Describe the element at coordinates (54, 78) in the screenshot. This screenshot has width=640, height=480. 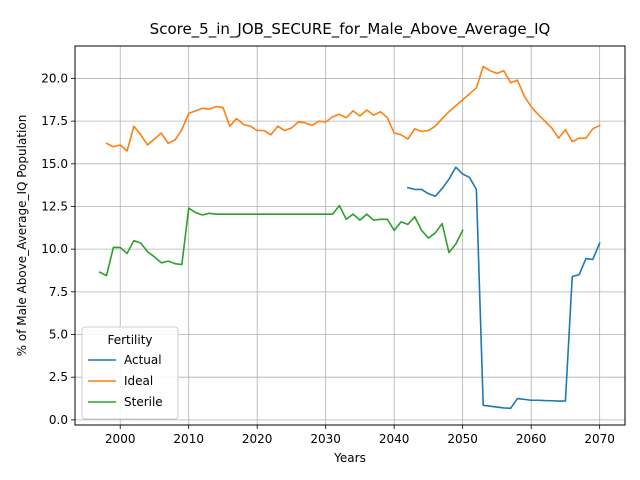
I see `y-tick-label: 20.0` at that location.